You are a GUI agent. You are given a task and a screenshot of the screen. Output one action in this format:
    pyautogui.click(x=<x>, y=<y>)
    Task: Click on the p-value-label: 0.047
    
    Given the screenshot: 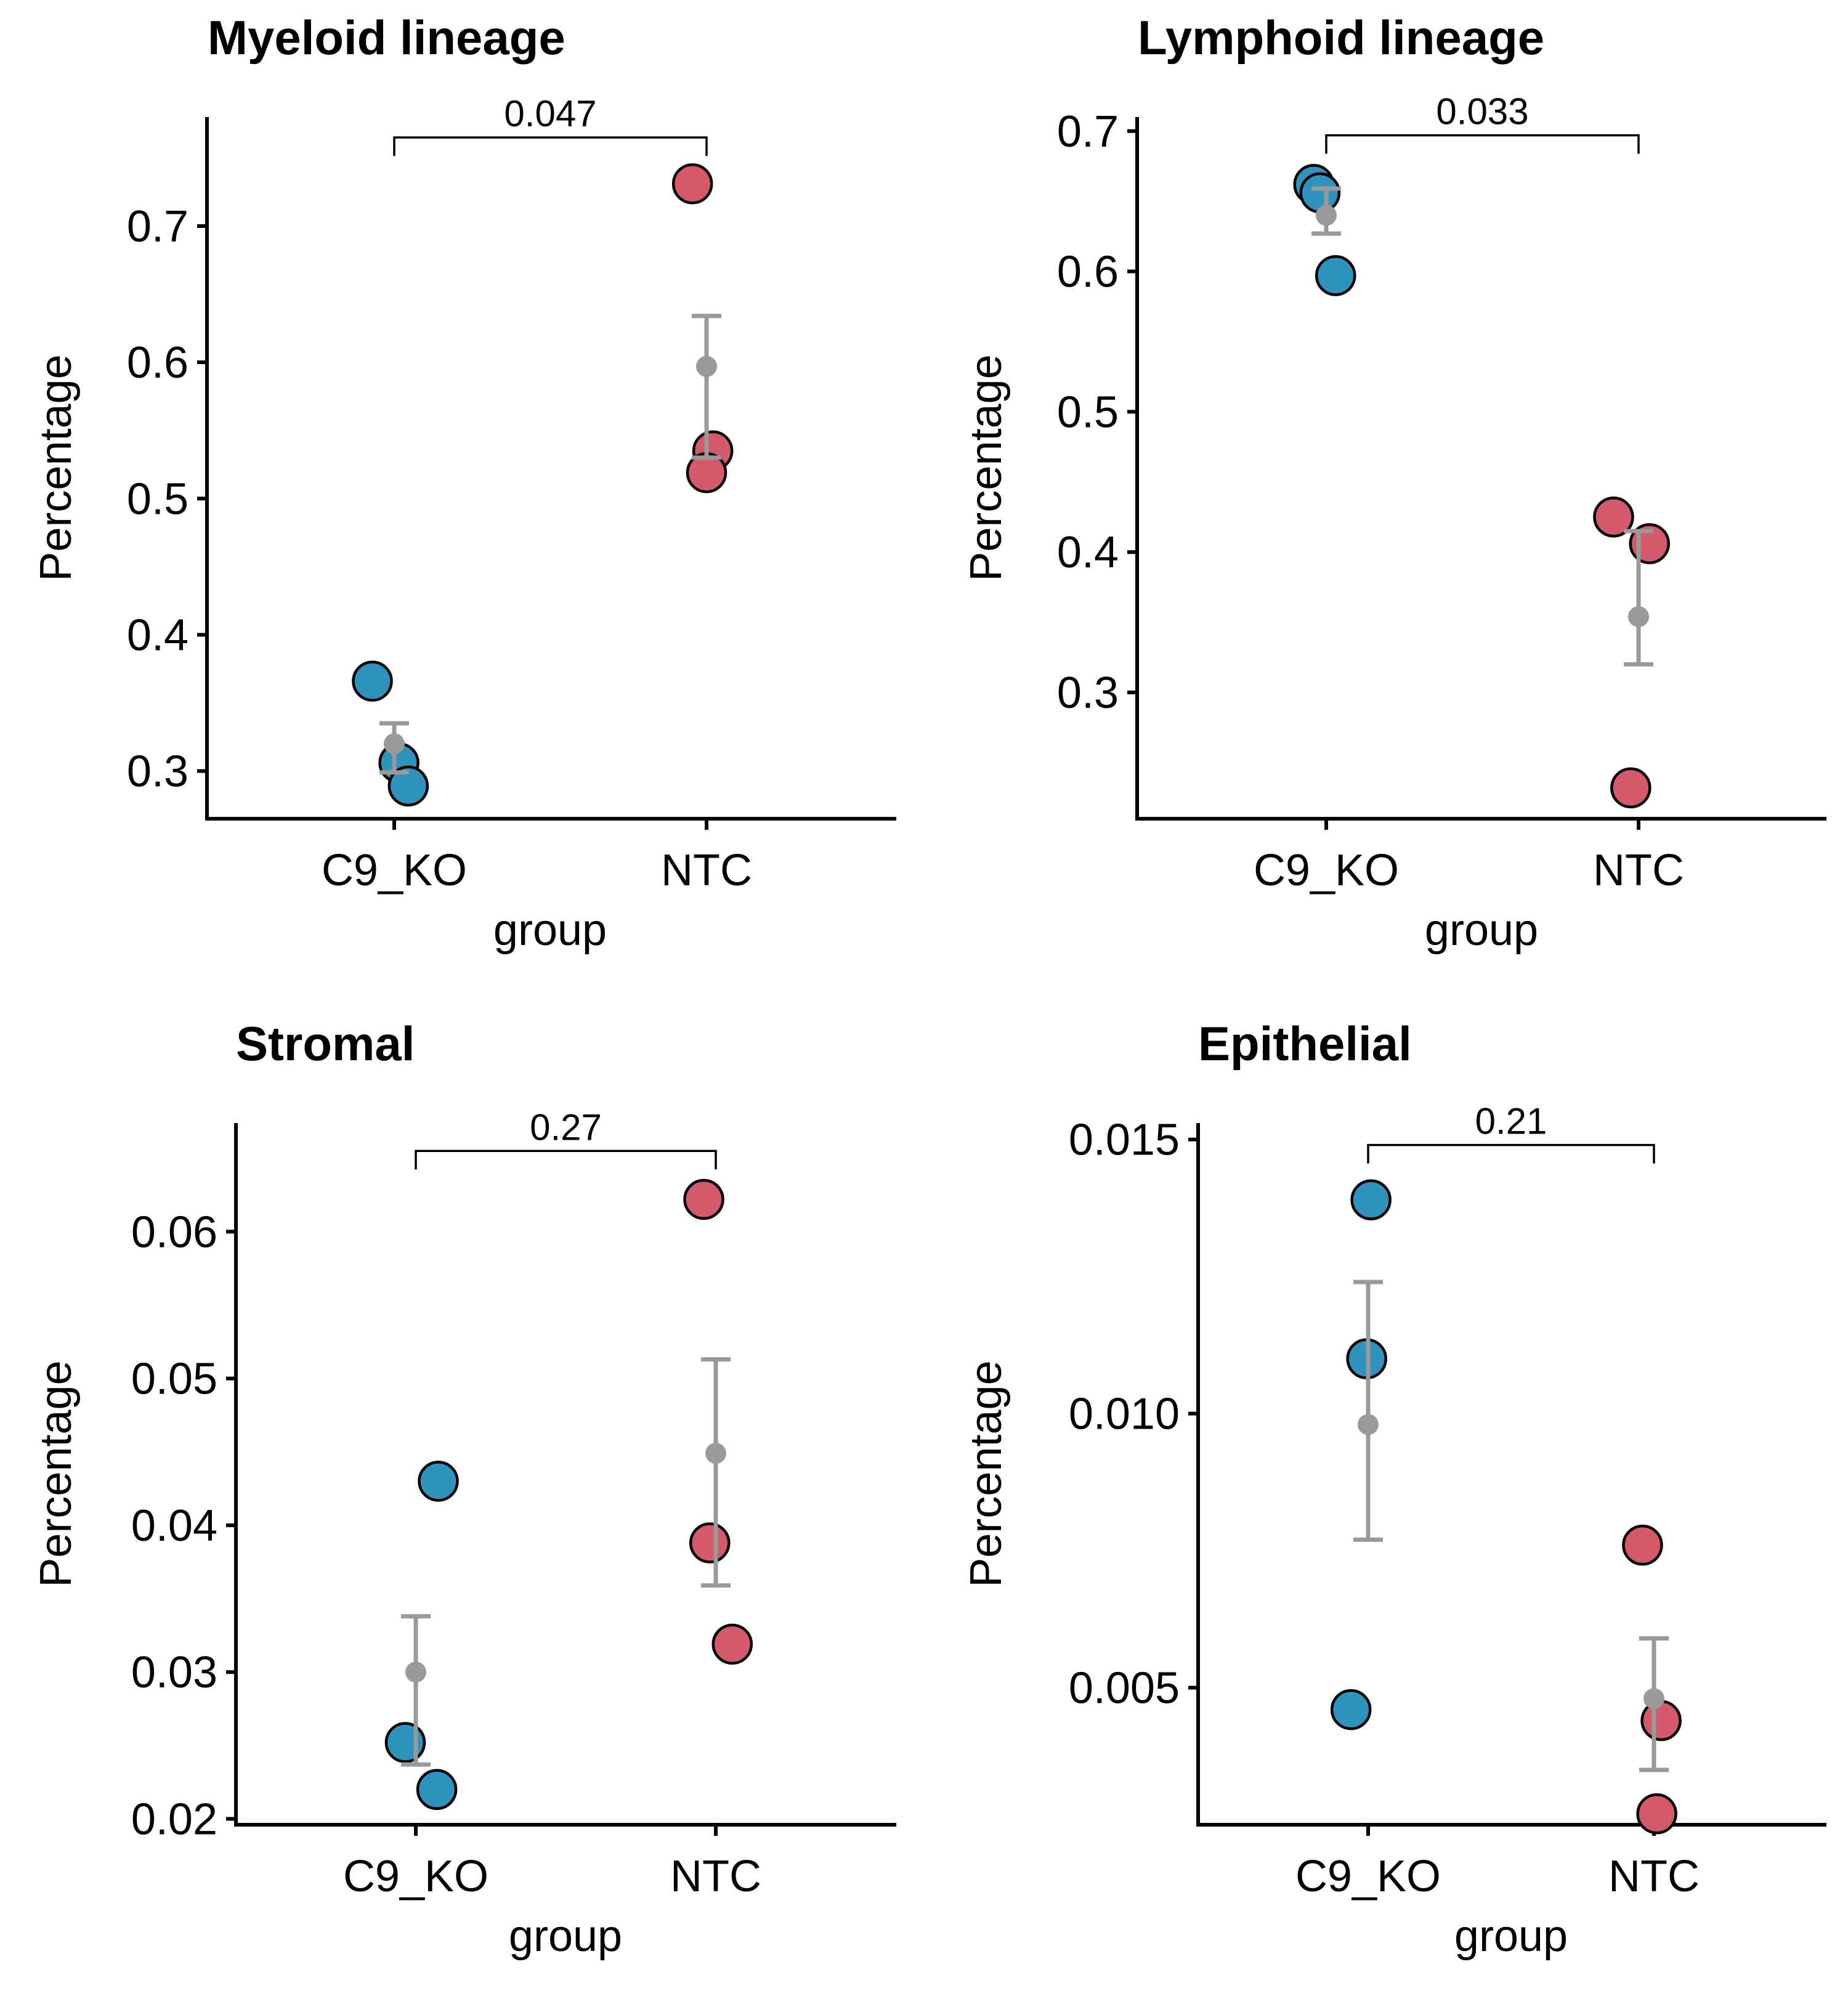 What is the action you would take?
    pyautogui.click(x=550, y=113)
    